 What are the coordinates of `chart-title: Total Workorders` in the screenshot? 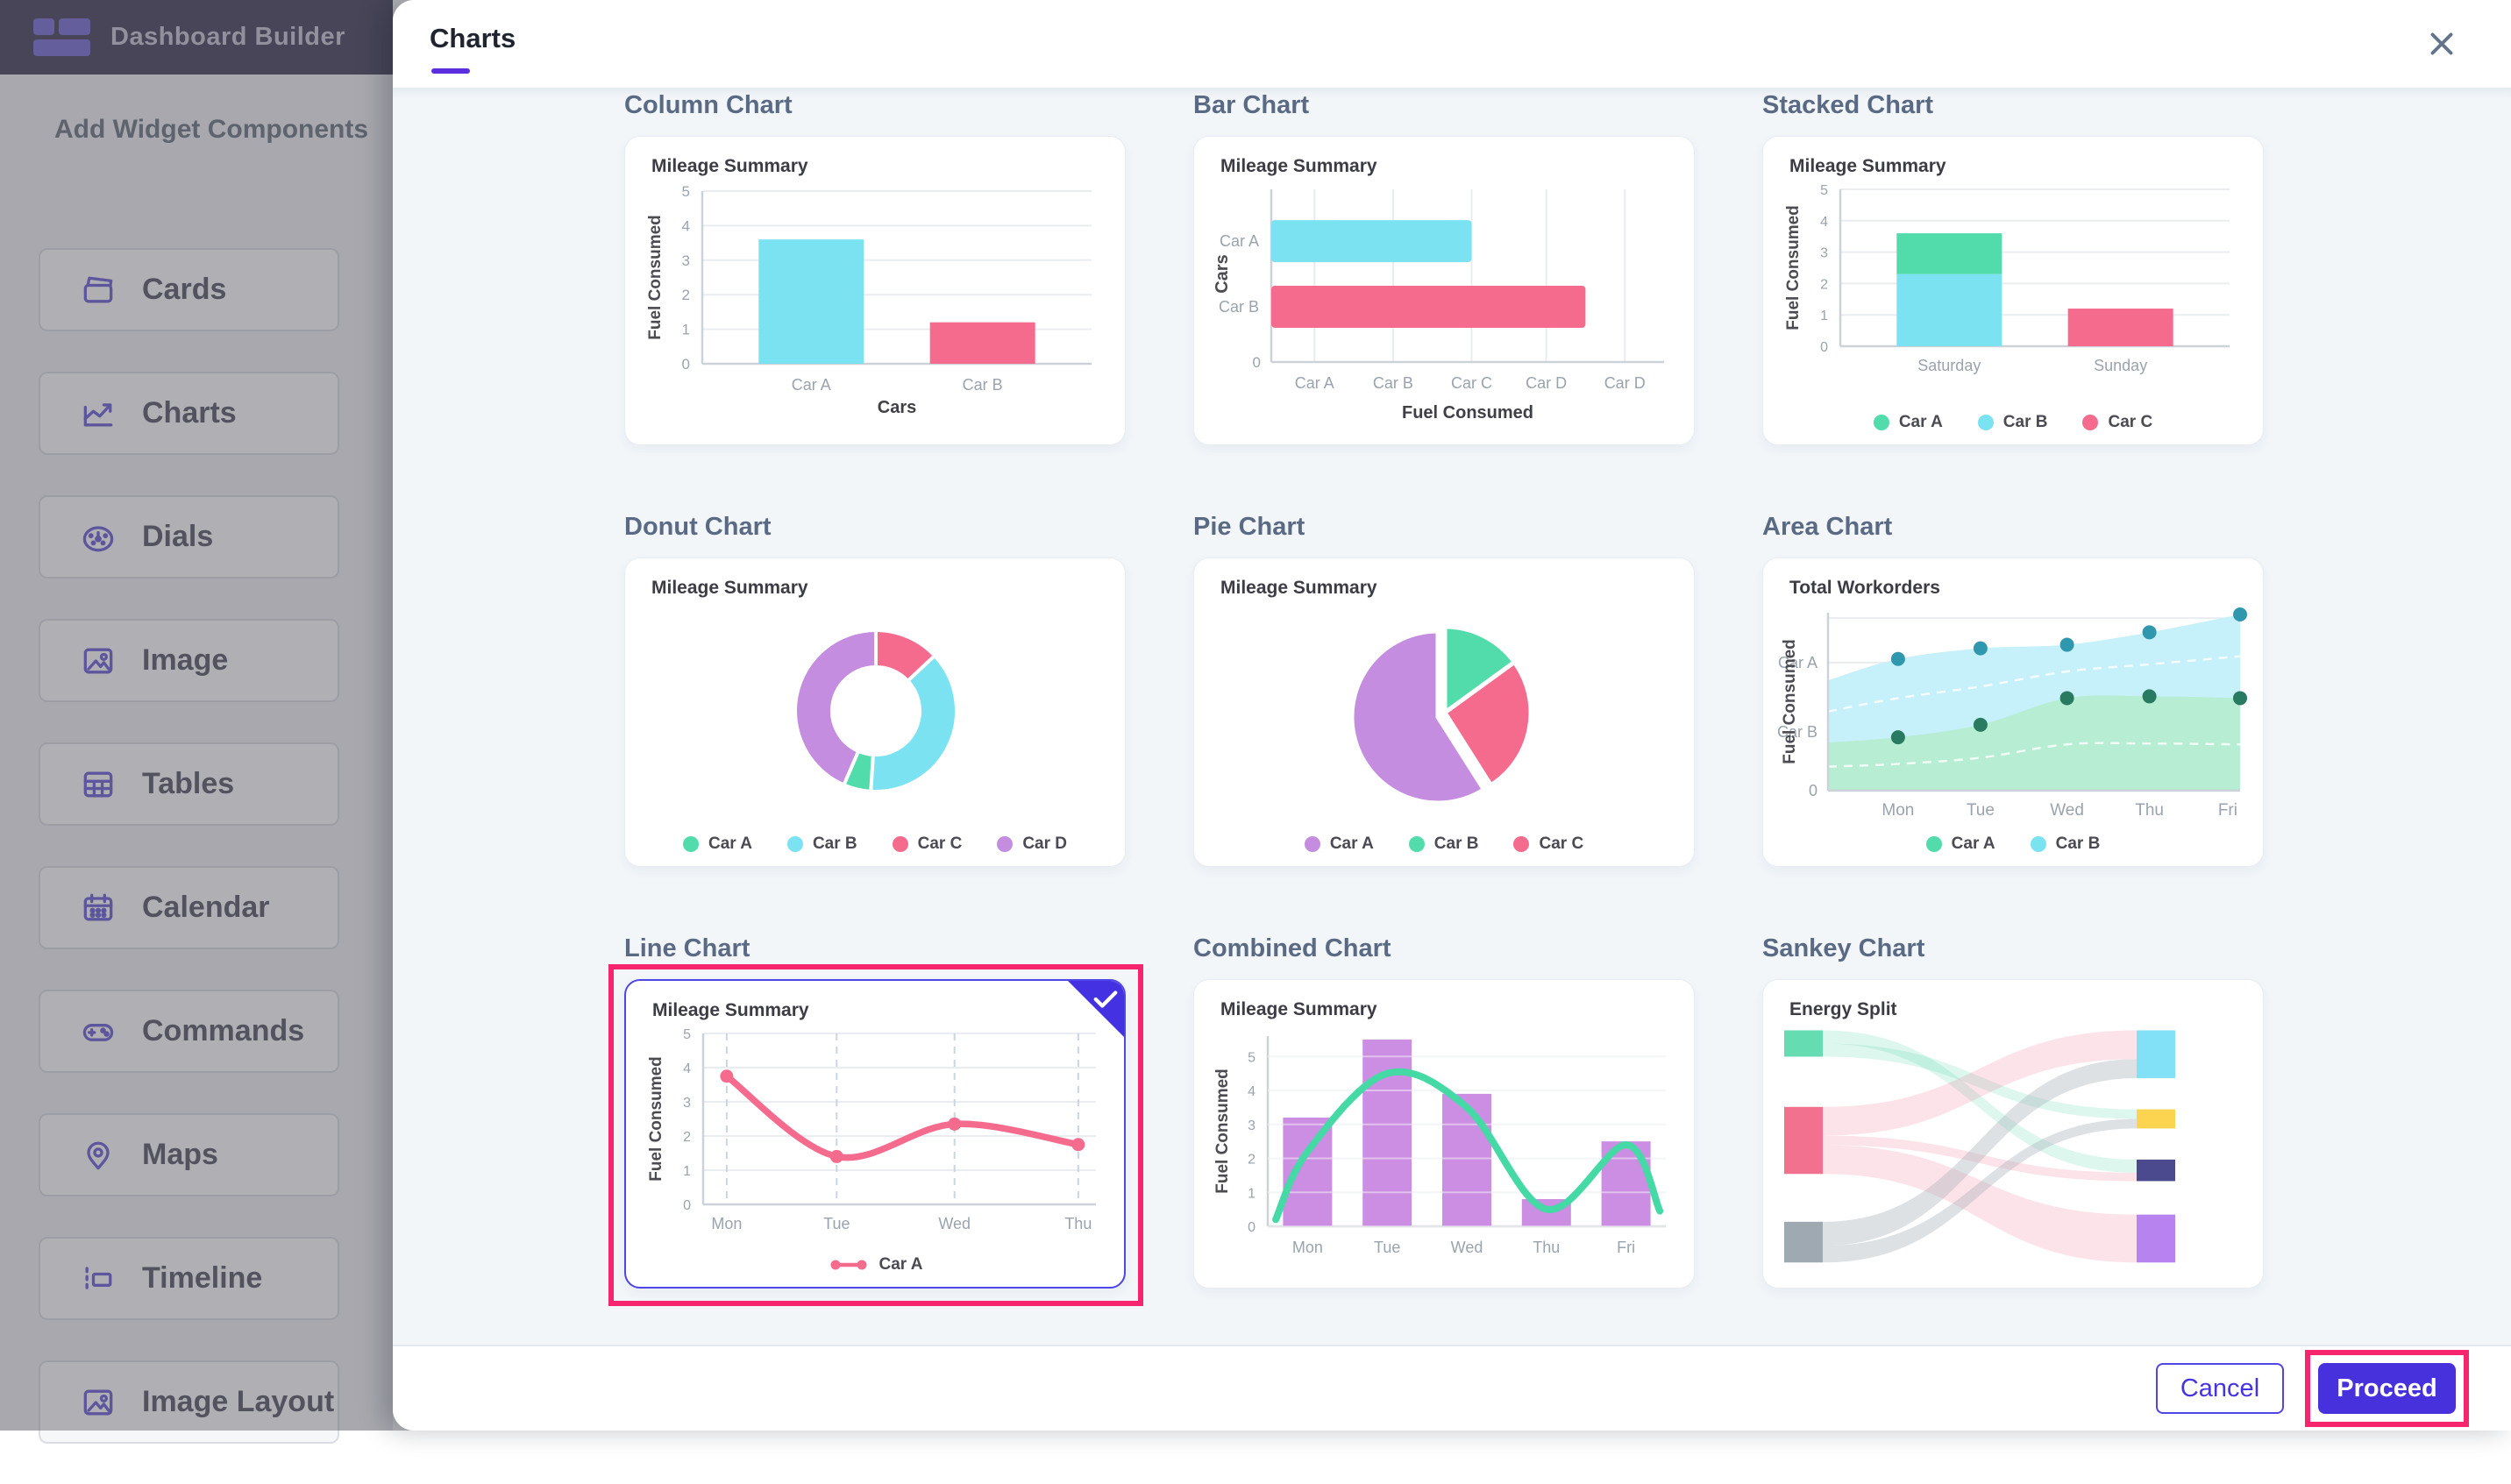 It's located at (1864, 588).